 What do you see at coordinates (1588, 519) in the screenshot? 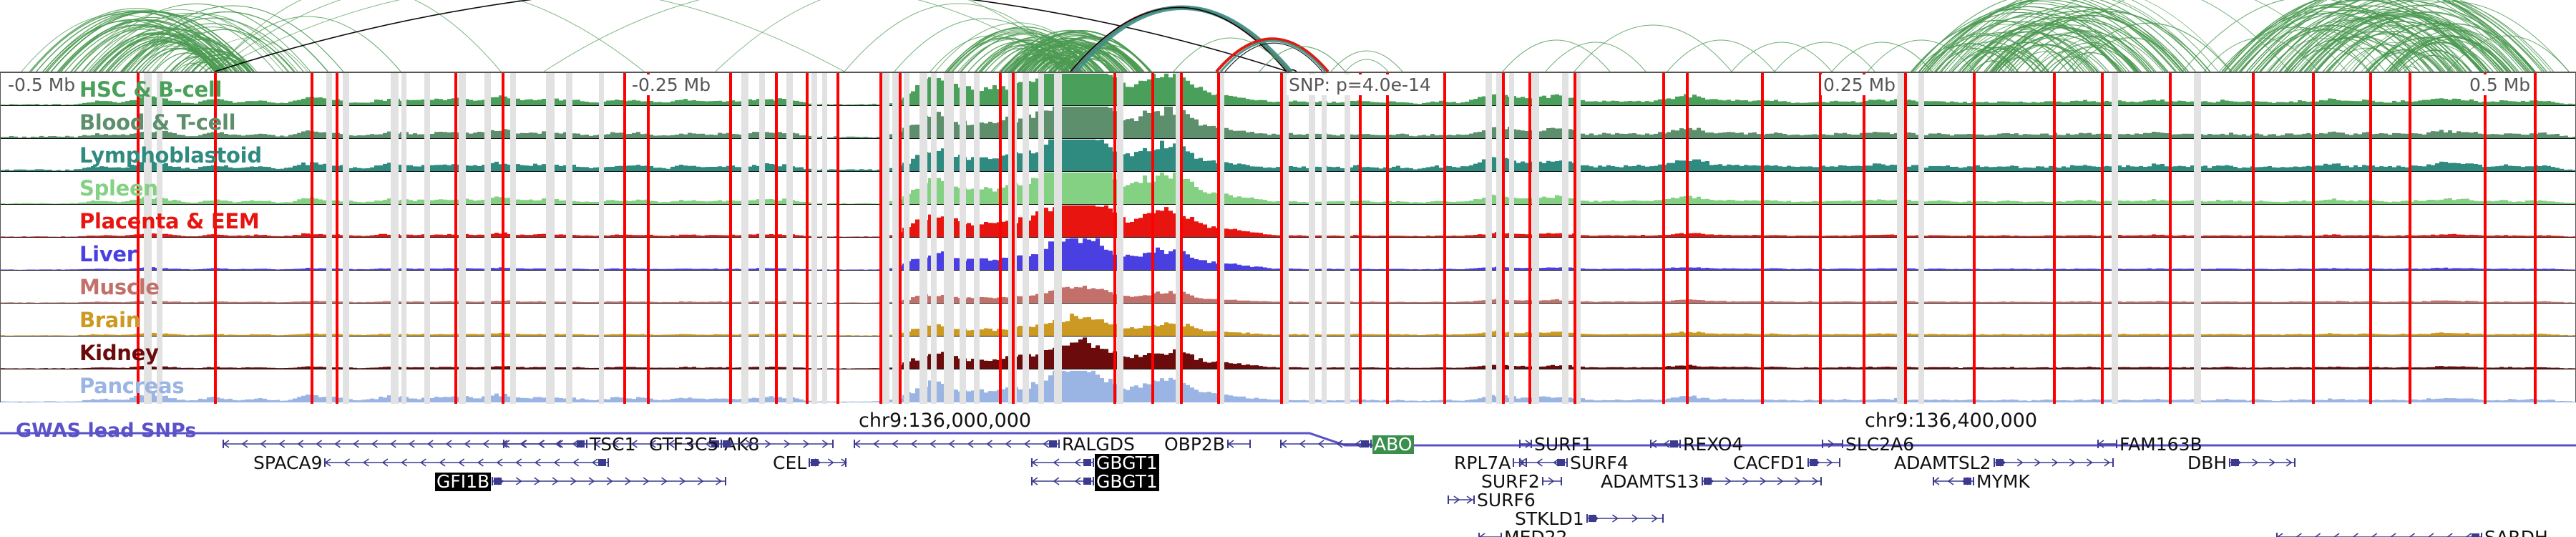
I see `gene-stkld1: STKLD1` at bounding box center [1588, 519].